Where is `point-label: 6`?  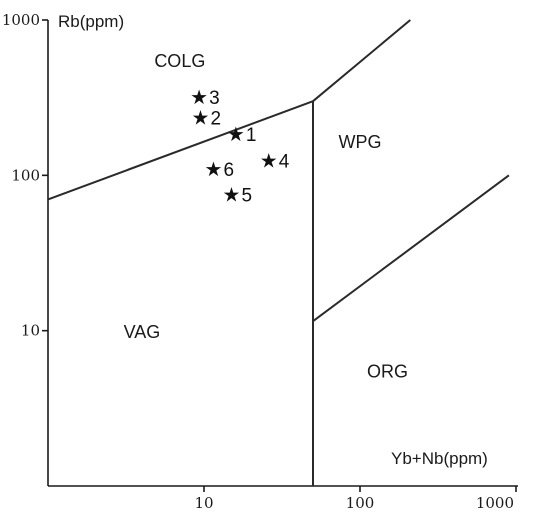
point-label: 6 is located at coordinates (228, 170).